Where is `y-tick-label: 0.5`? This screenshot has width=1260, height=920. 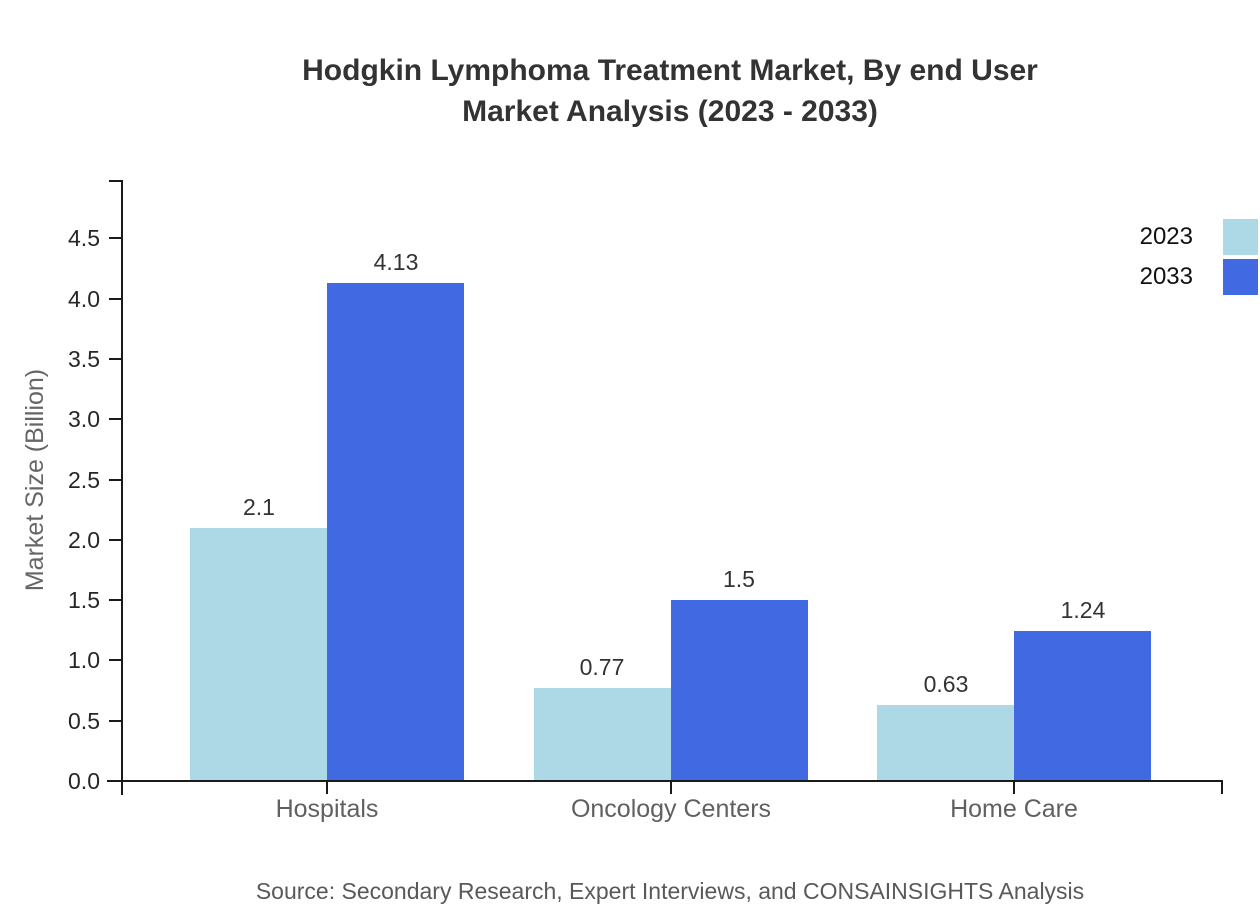 y-tick-label: 0.5 is located at coordinates (84, 721).